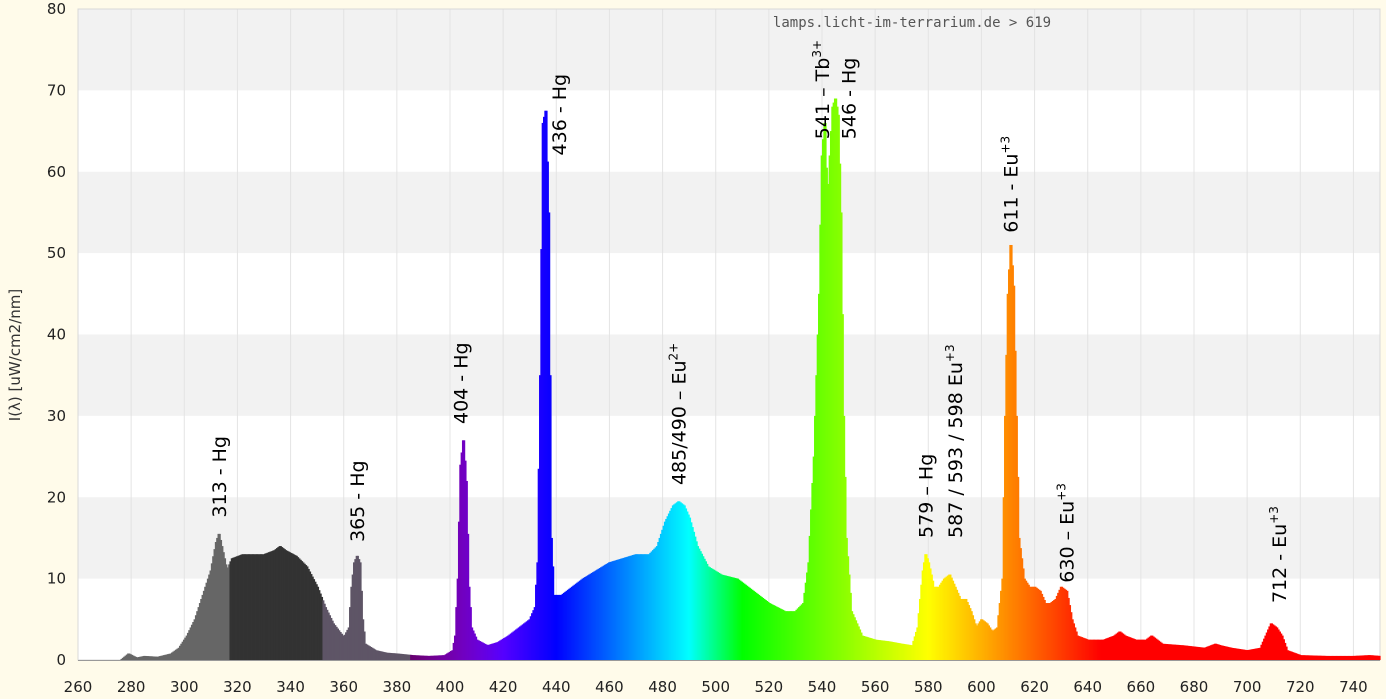  Describe the element at coordinates (290, 687) in the screenshot. I see `x-tick-label: 340` at that location.